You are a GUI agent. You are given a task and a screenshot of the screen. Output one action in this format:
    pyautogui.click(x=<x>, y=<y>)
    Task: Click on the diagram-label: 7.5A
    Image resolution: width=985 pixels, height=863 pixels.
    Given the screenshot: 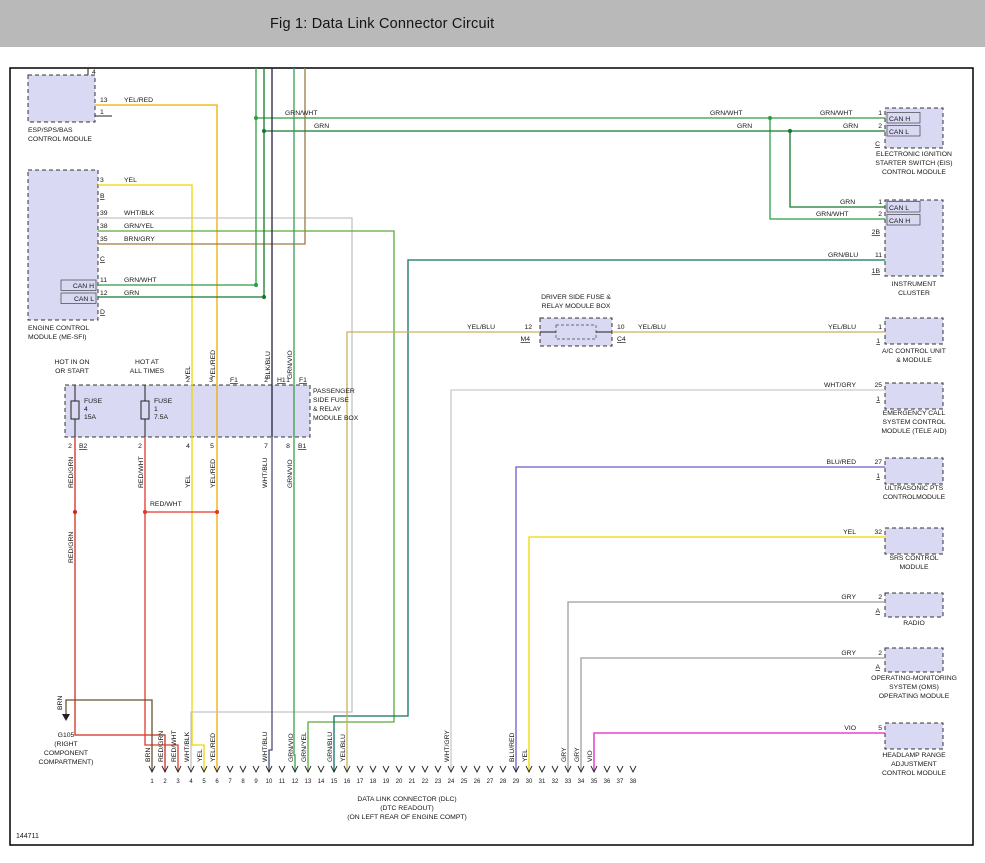 What is the action you would take?
    pyautogui.click(x=161, y=417)
    